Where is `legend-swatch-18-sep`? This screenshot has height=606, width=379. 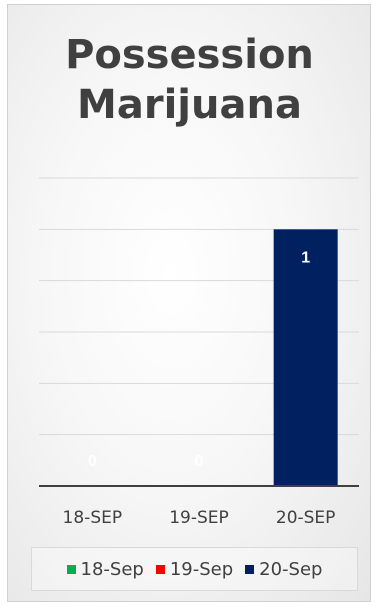 legend-swatch-18-sep is located at coordinates (71, 569).